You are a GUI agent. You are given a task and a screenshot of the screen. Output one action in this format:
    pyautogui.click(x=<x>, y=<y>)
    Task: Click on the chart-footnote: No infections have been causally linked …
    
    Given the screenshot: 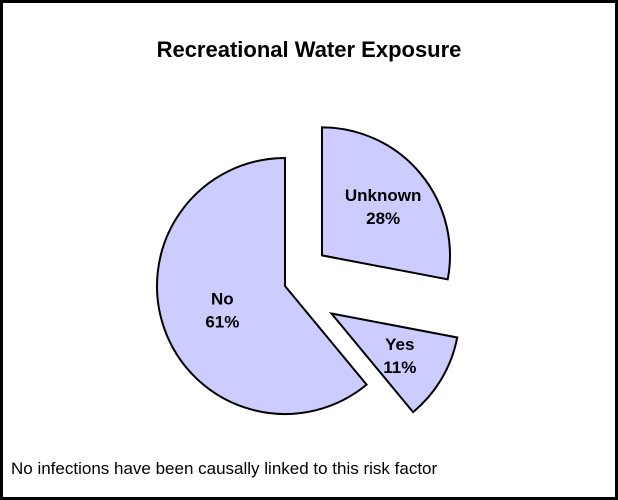 What is the action you would take?
    pyautogui.click(x=224, y=468)
    